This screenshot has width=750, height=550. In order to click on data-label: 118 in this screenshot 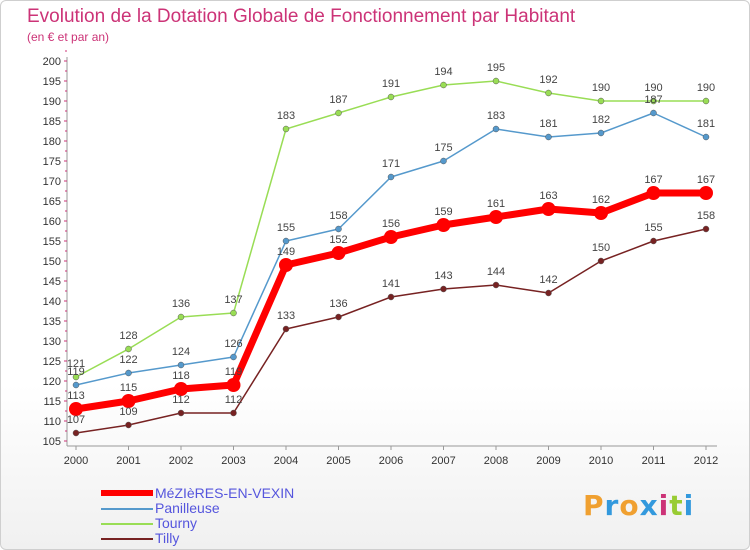, I will do `click(181, 376)`.